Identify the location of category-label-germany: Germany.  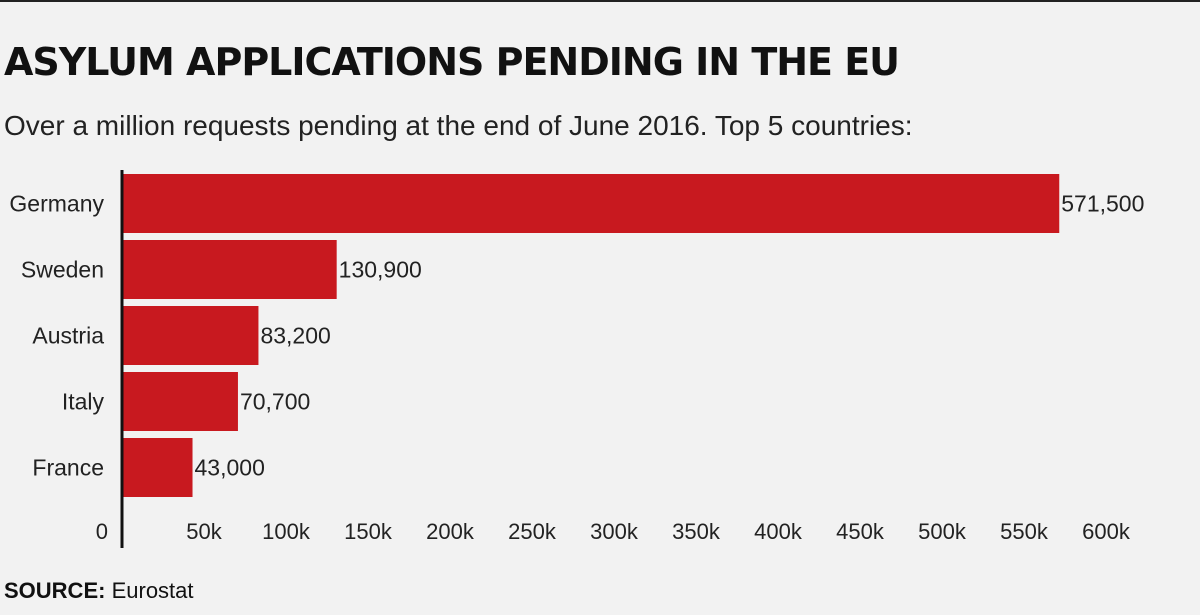
(56, 204).